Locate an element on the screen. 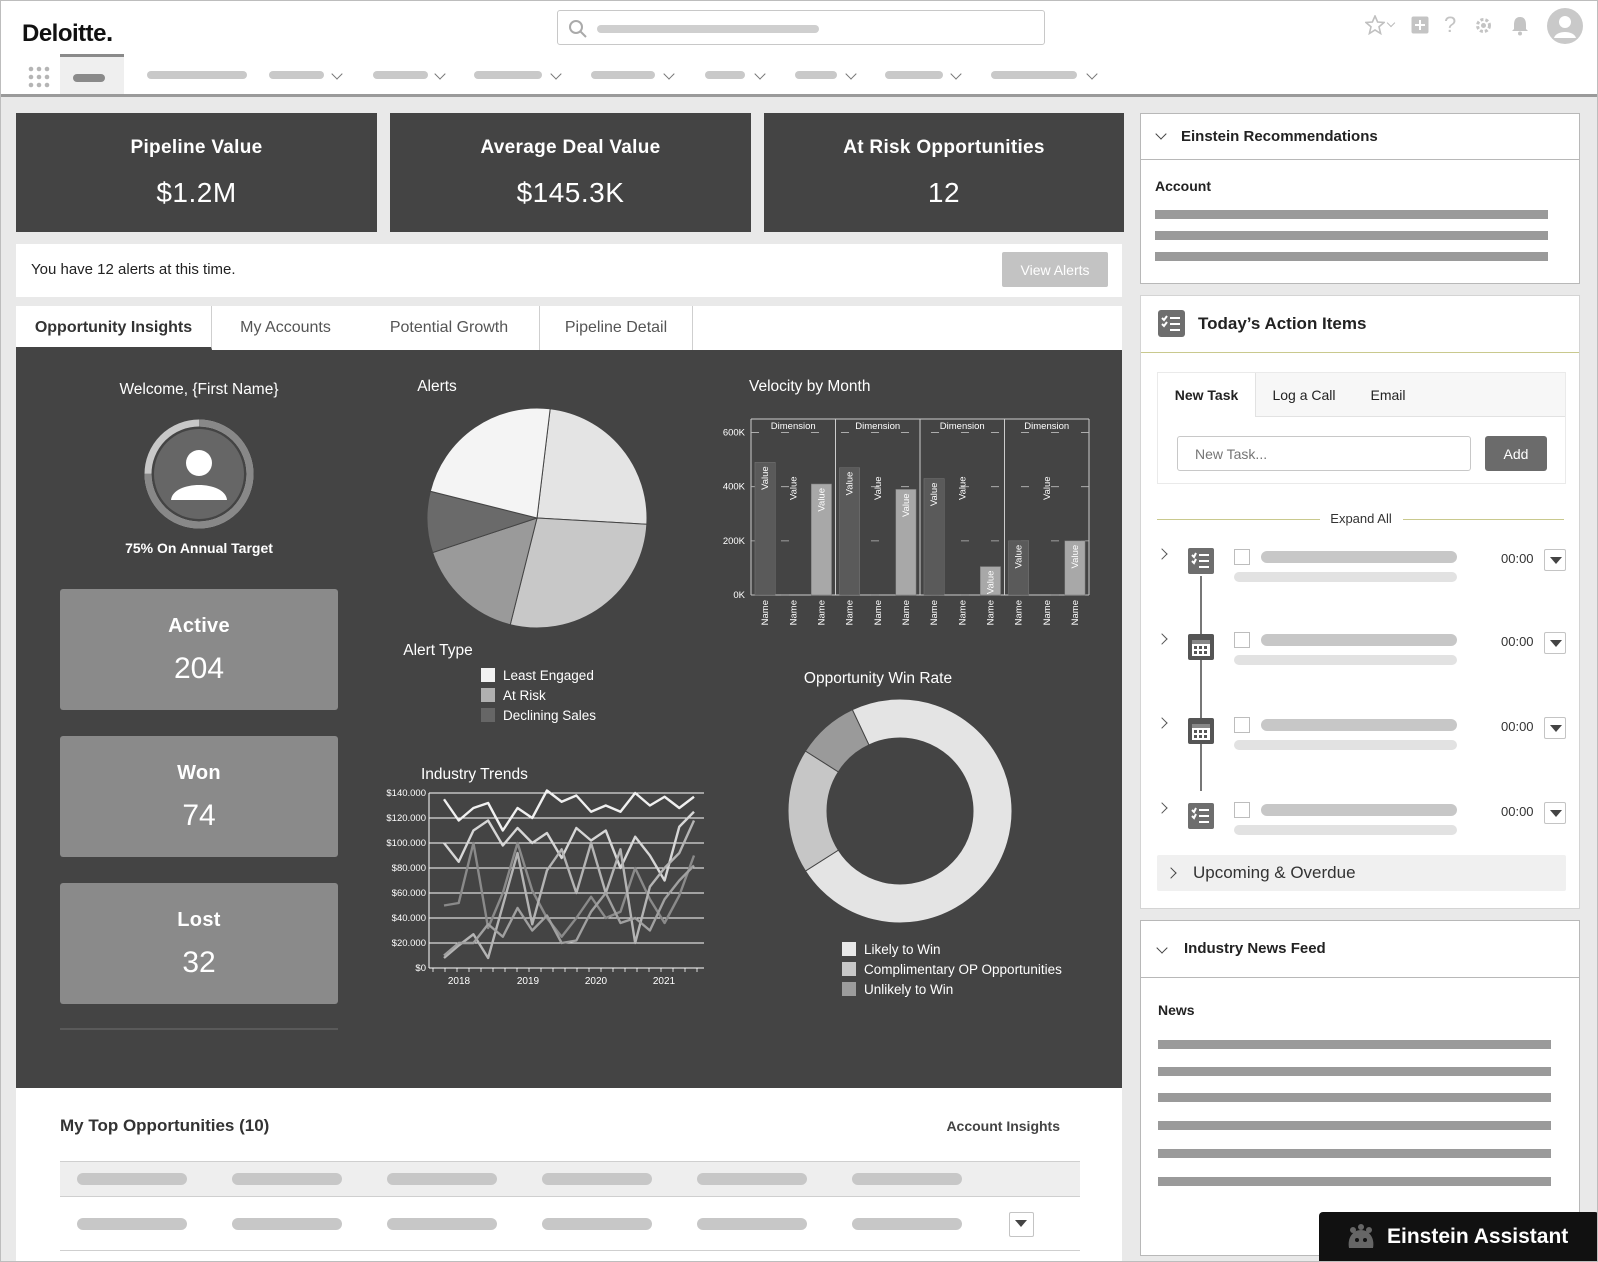 The width and height of the screenshot is (1598, 1262). y-tick-label: $20.000 is located at coordinates (409, 943).